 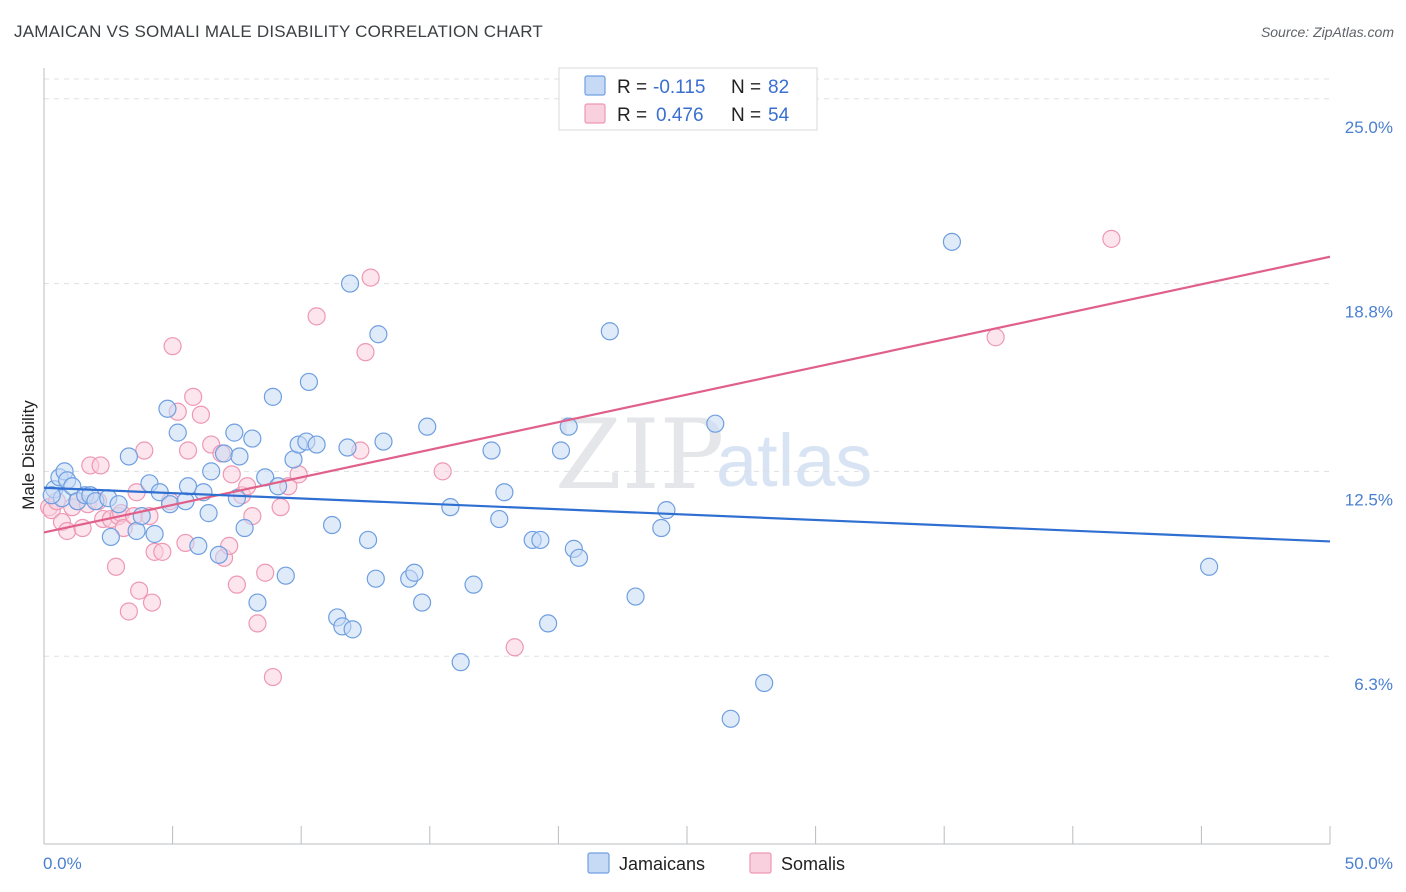 What do you see at coordinates (746, 87) in the screenshot?
I see `legend-n-label-1: N =` at bounding box center [746, 87].